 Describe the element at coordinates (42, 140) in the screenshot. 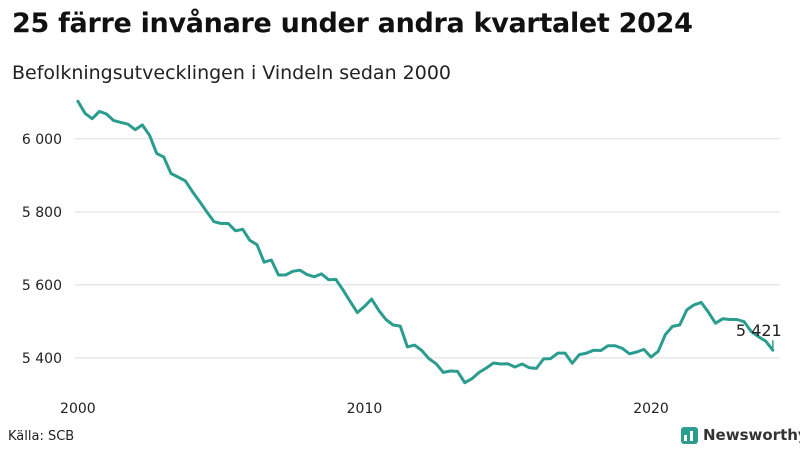

I see `y-tick-label: 6 000` at that location.